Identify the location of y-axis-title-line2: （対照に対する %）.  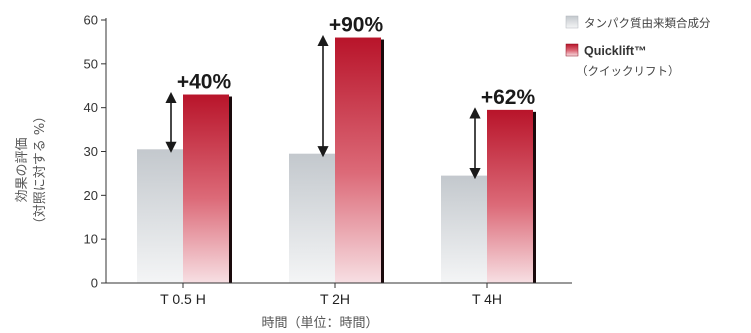
(40, 170).